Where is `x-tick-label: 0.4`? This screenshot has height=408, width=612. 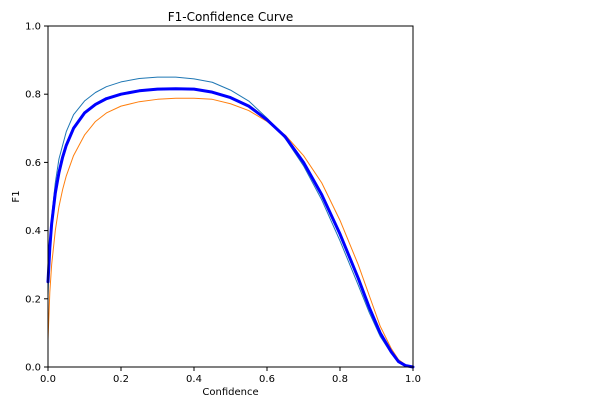
x-tick-label: 0.4 is located at coordinates (194, 379).